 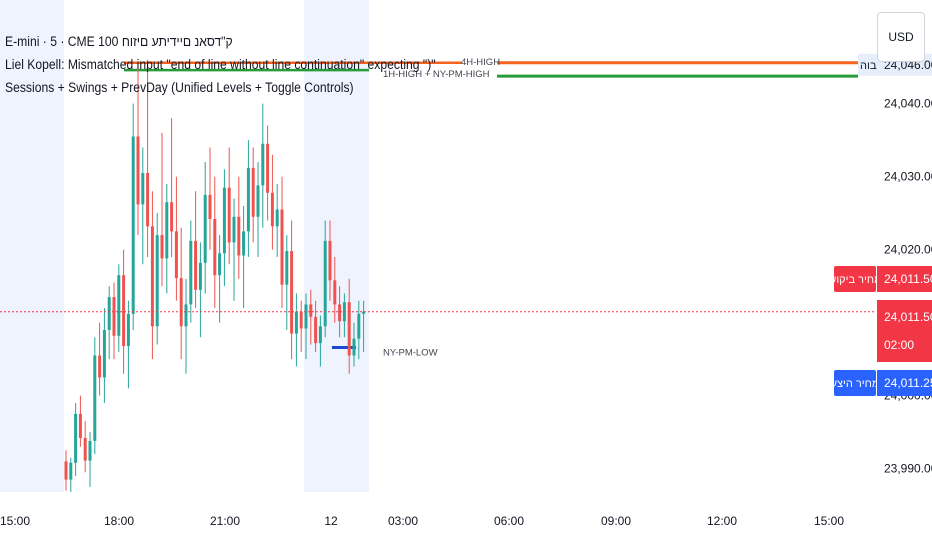 What do you see at coordinates (331, 521) in the screenshot?
I see `x-tick-label: 12` at bounding box center [331, 521].